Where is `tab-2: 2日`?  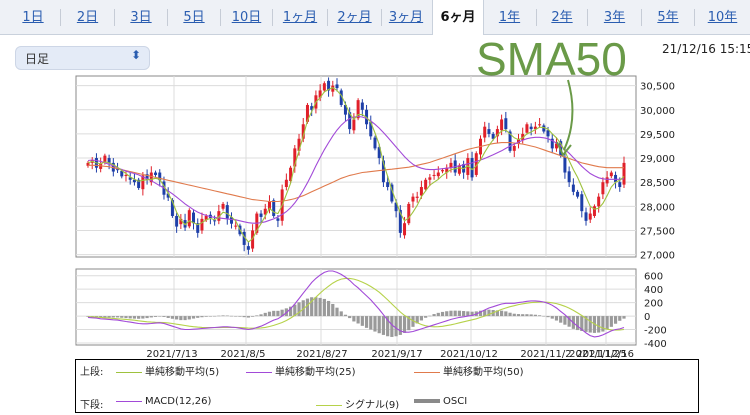
tab-2: 2日 is located at coordinates (87, 17).